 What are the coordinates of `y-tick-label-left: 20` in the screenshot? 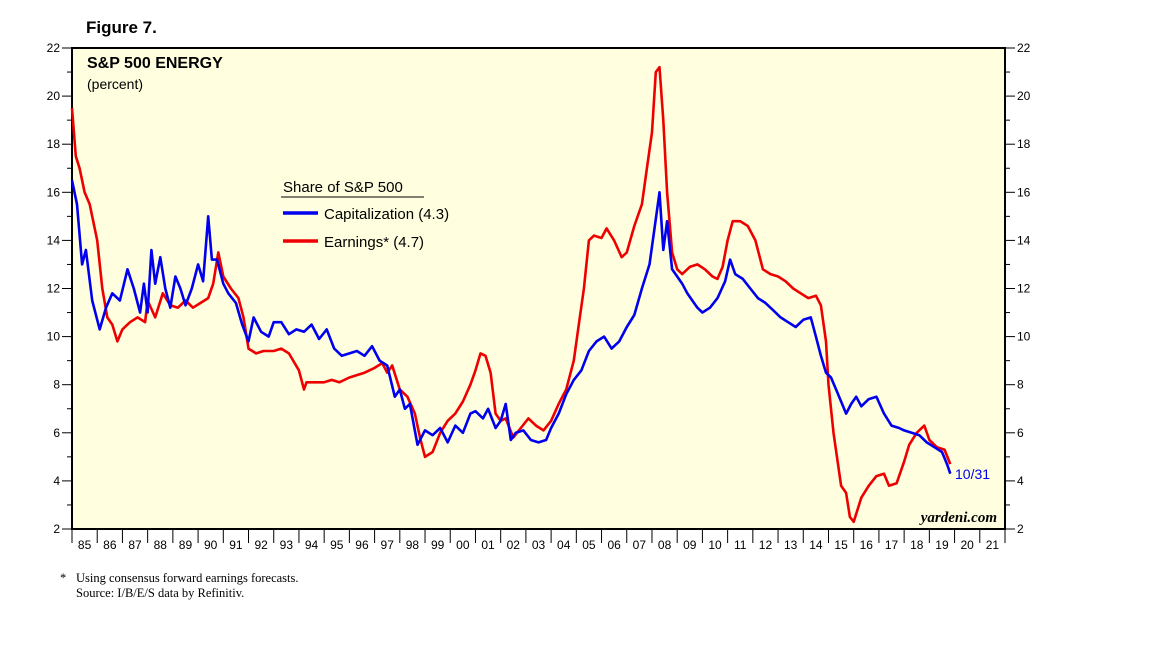 It's located at (54, 96).